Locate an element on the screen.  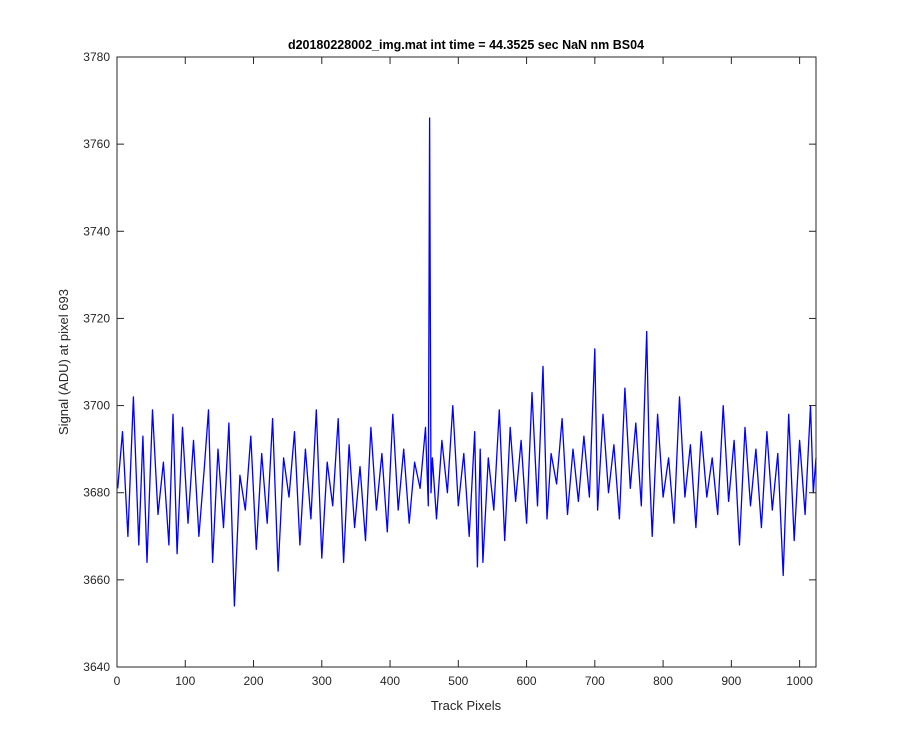
x-tick-label: 100 is located at coordinates (185, 681).